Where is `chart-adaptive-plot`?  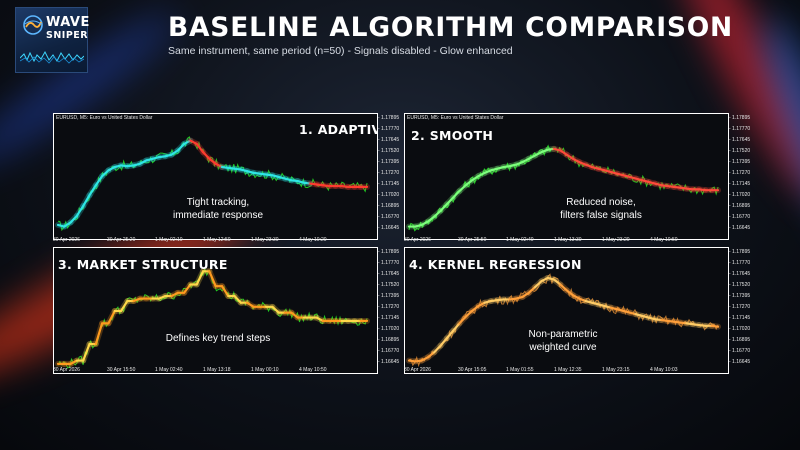
chart-adaptive-plot is located at coordinates (215, 176).